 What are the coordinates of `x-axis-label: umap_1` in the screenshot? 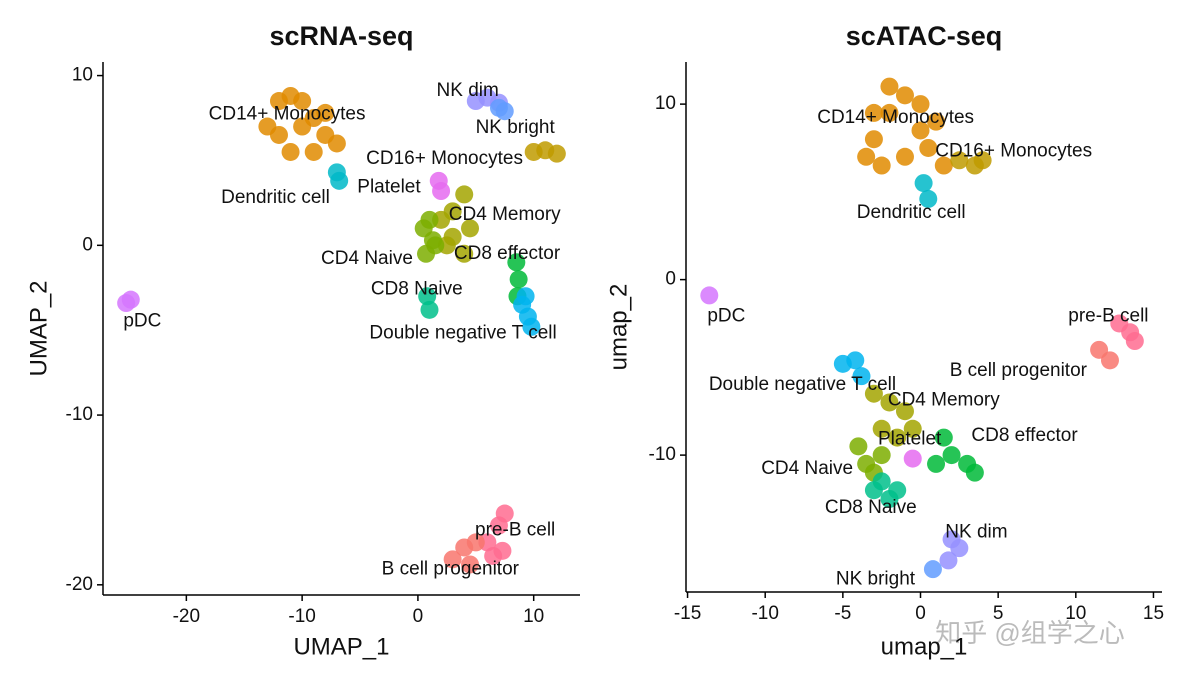 It's located at (924, 646).